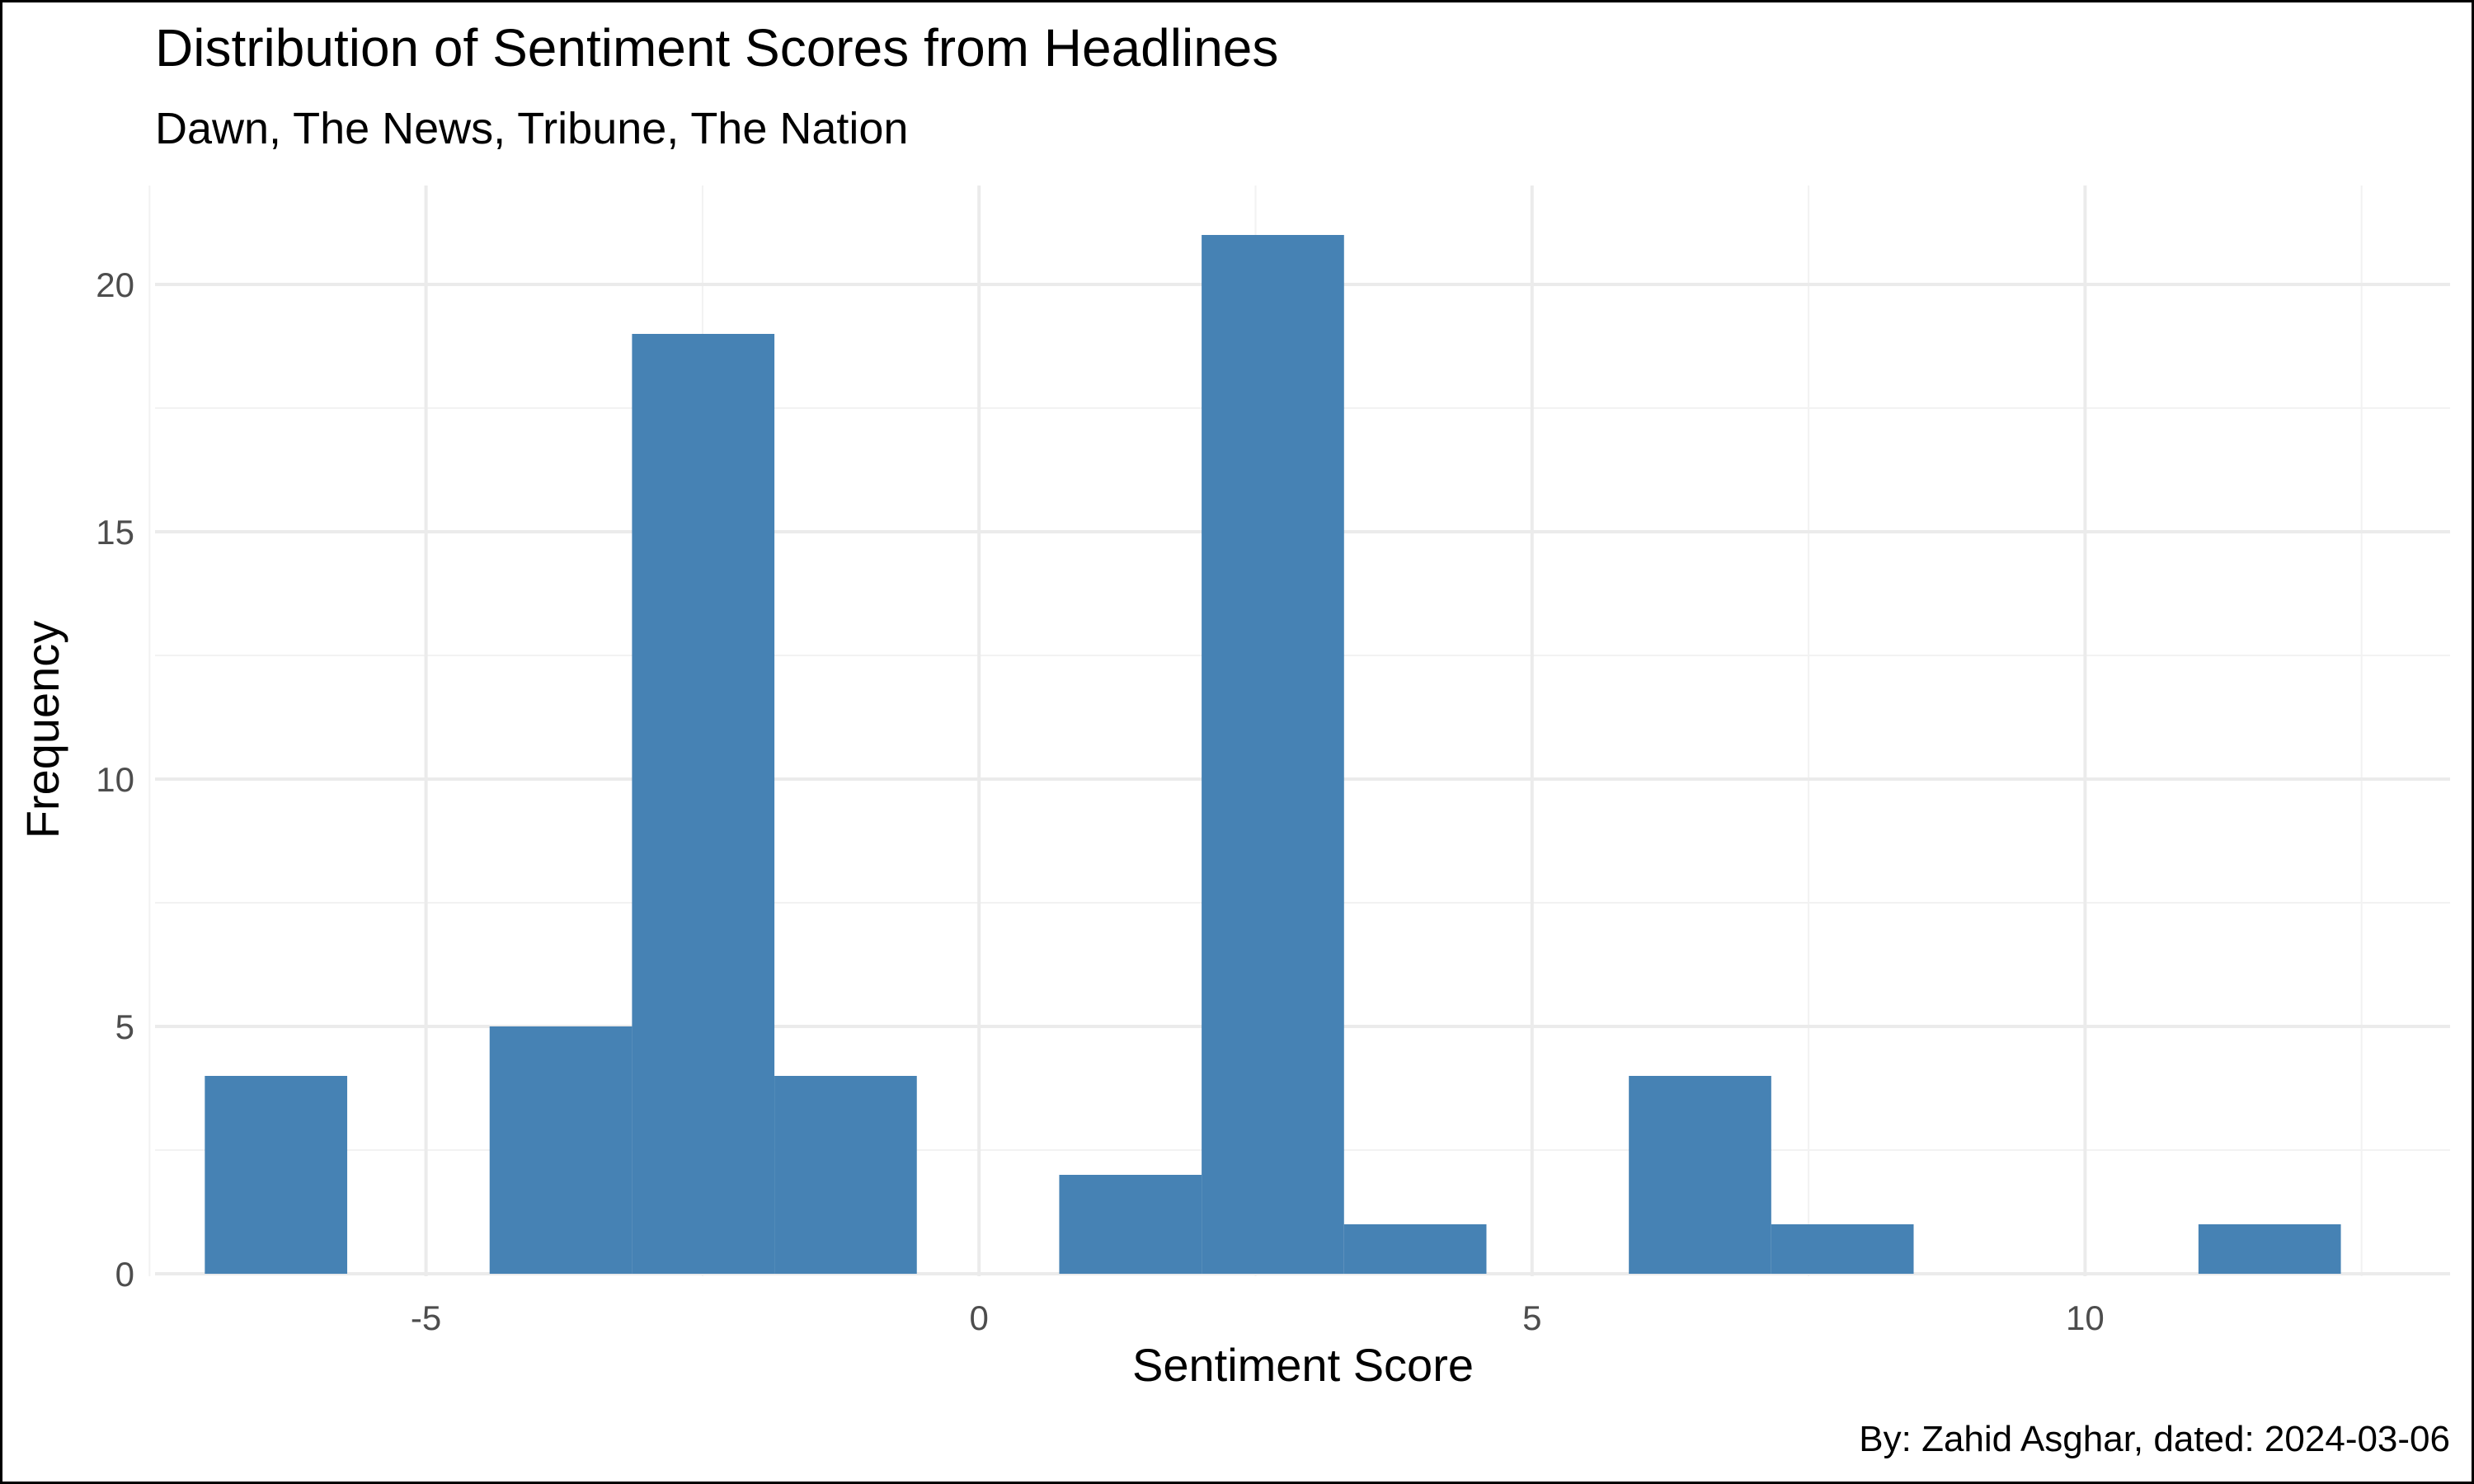 The height and width of the screenshot is (1484, 2474). Describe the element at coordinates (1531, 1317) in the screenshot. I see `x-tick-label: 5` at that location.